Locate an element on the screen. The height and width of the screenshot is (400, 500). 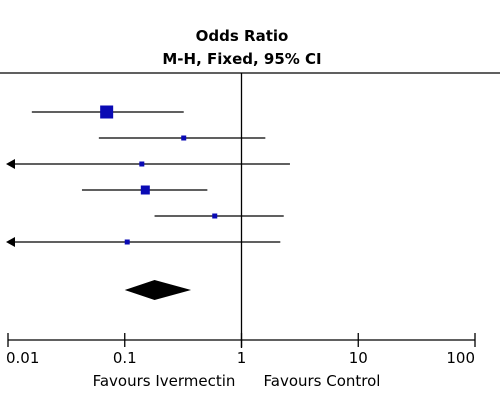
chart-title: Odds Ratio is located at coordinates (242, 36).